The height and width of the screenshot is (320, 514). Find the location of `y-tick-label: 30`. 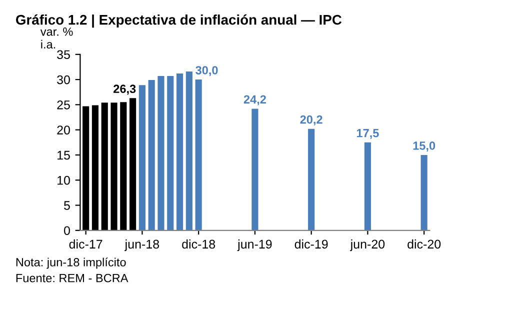

y-tick-label: 30 is located at coordinates (63, 79).